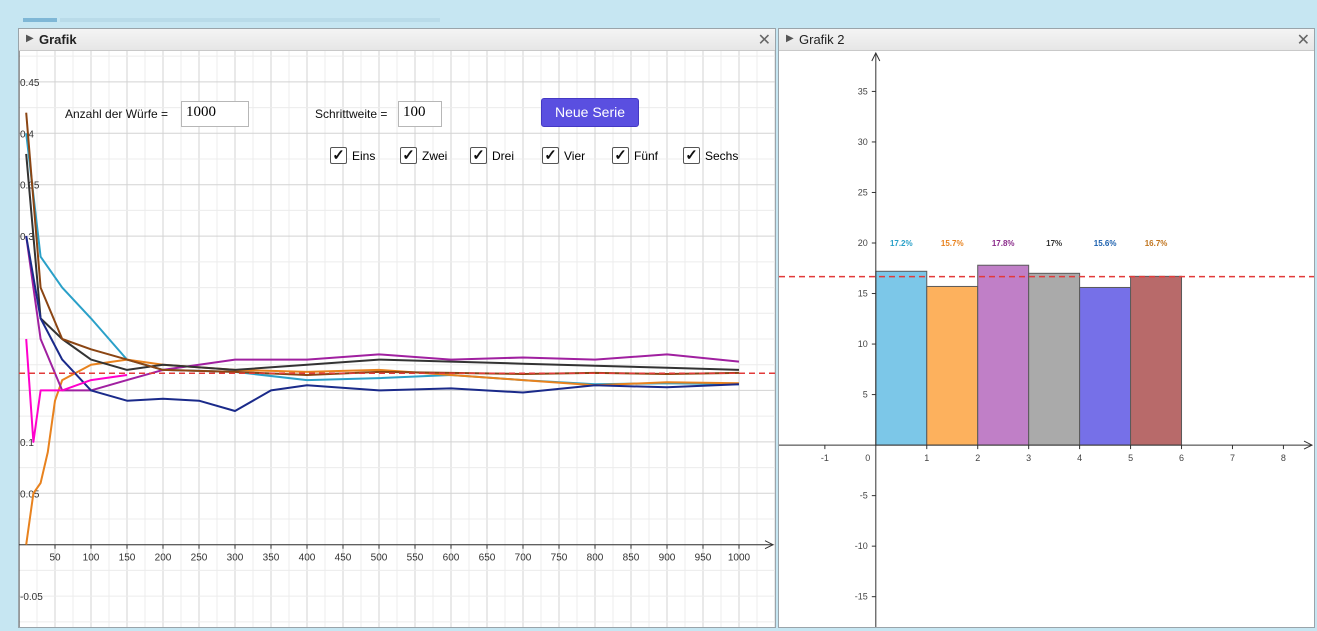 The height and width of the screenshot is (631, 1317). I want to click on y-tick-label: 20, so click(863, 243).